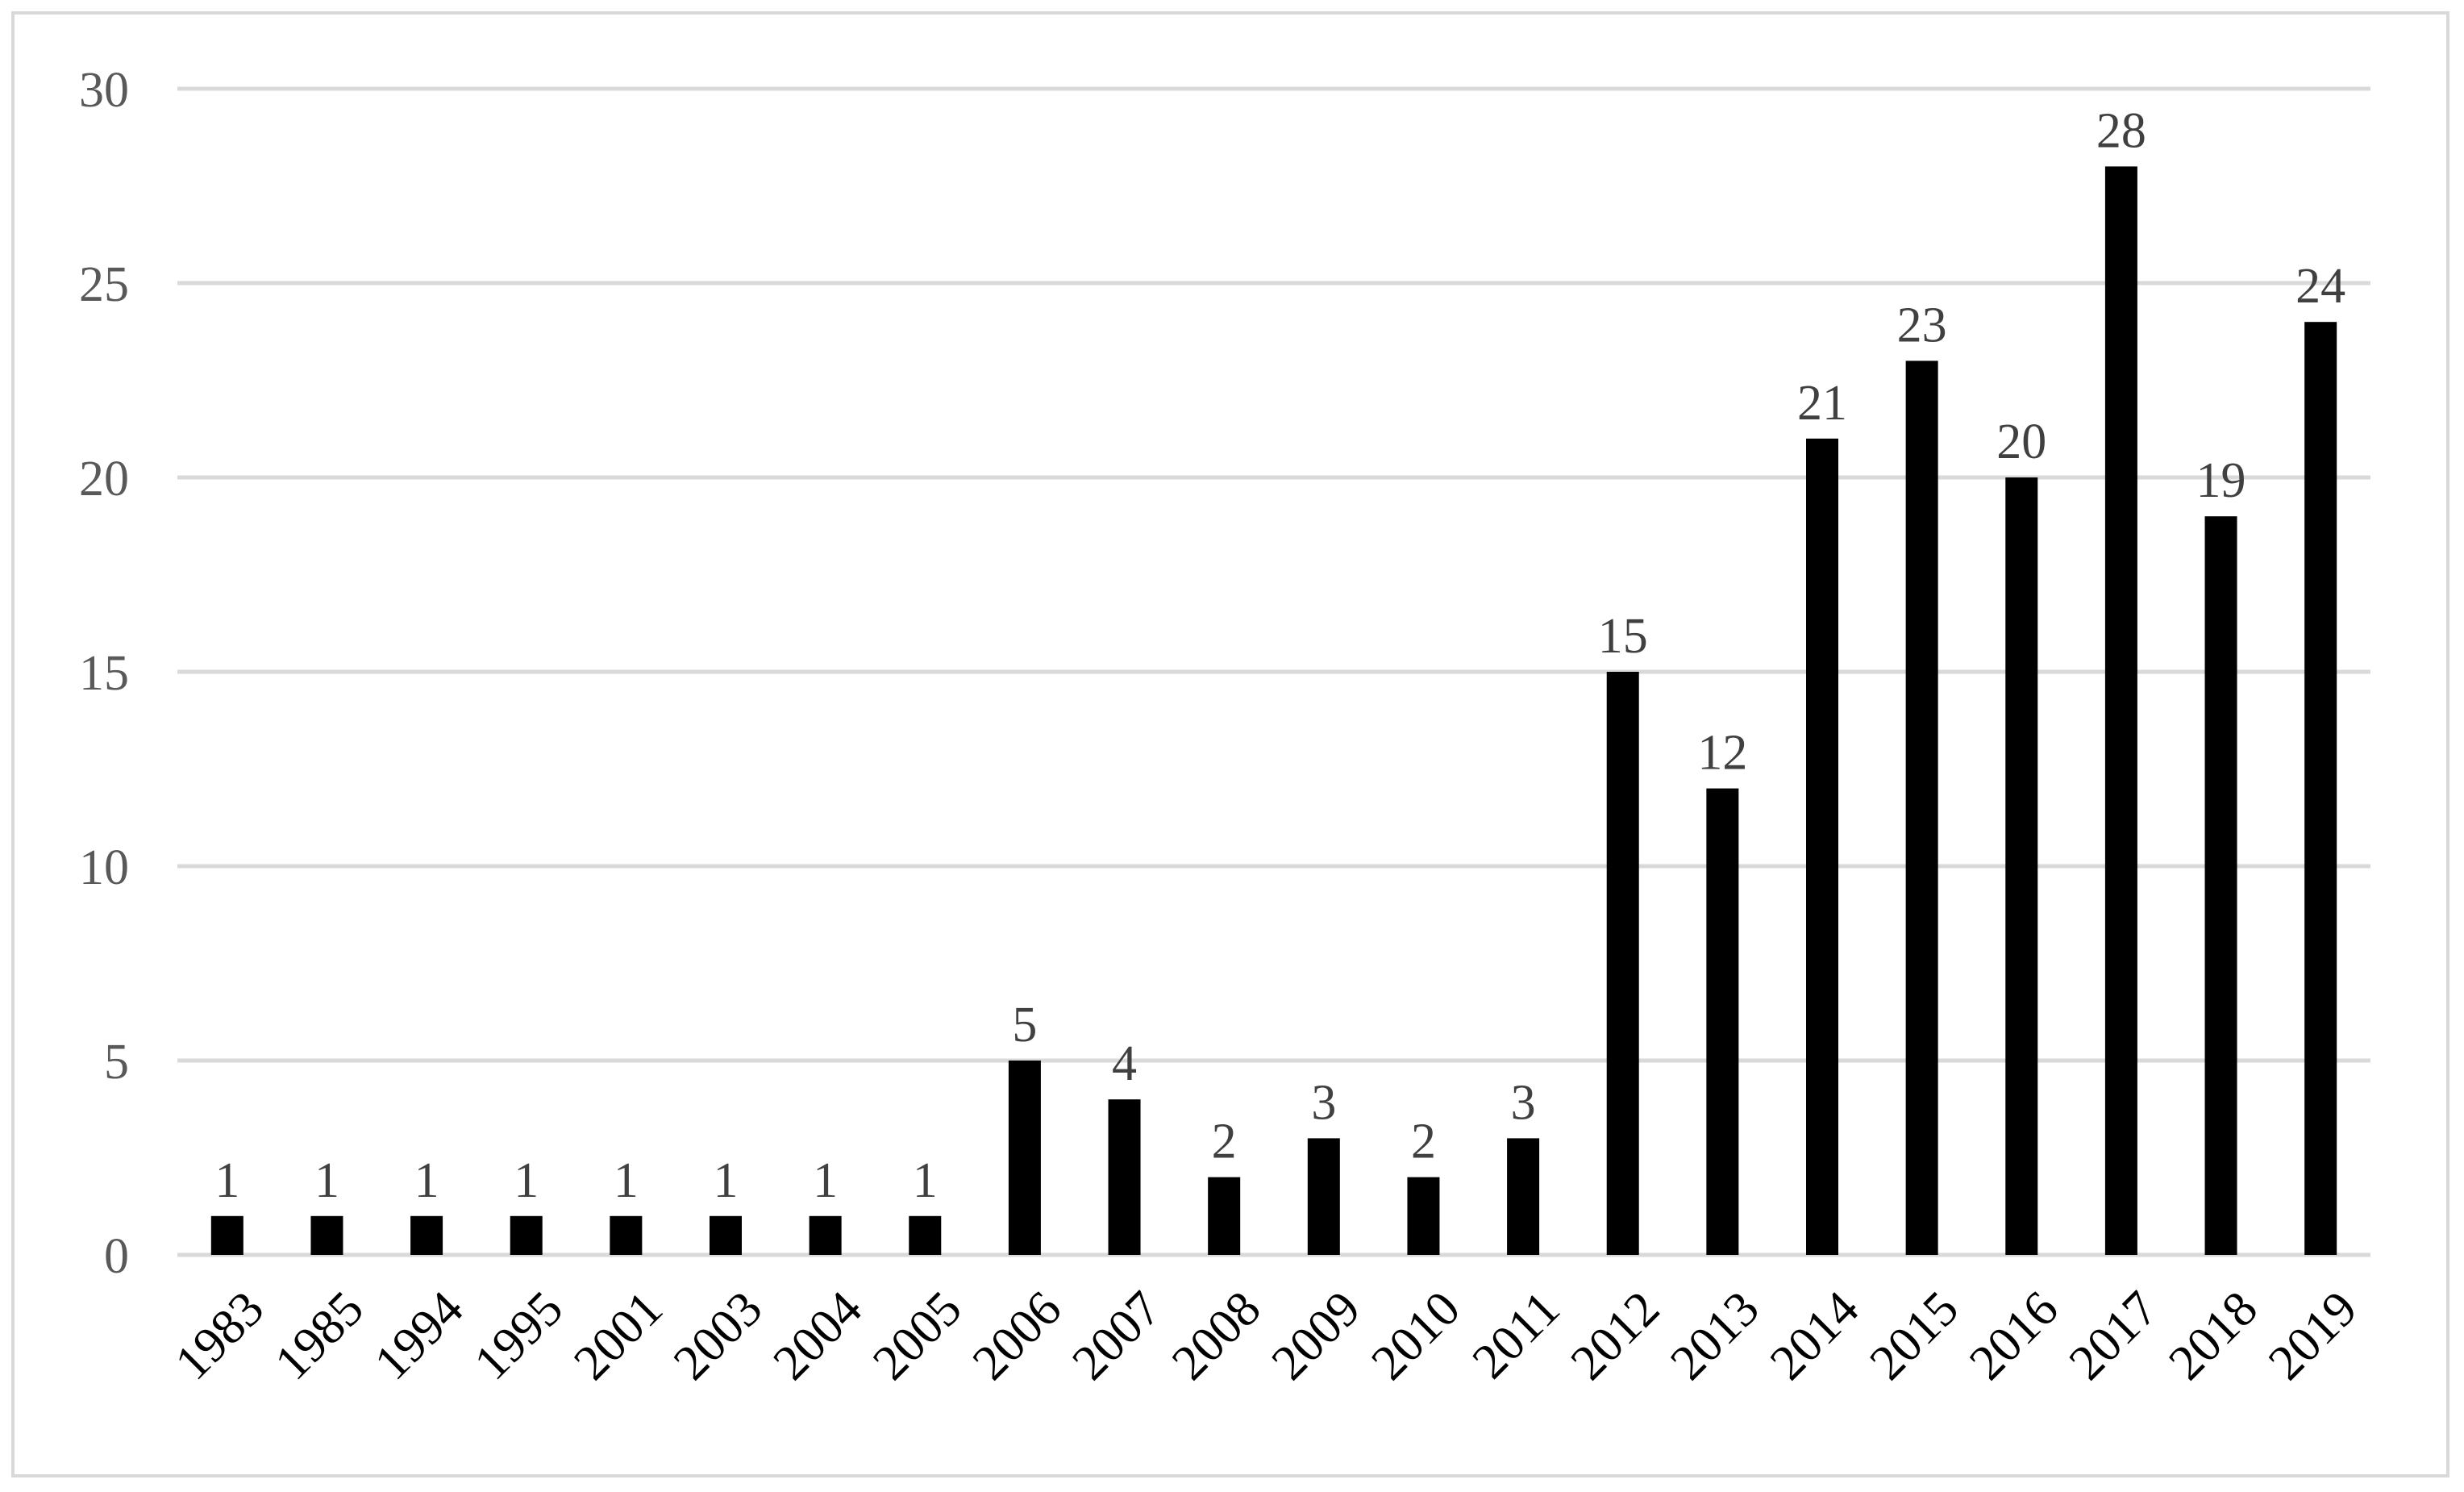 This screenshot has width=2464, height=1492. Describe the element at coordinates (1516, 1335) in the screenshot. I see `x-tick-label: 2011` at that location.